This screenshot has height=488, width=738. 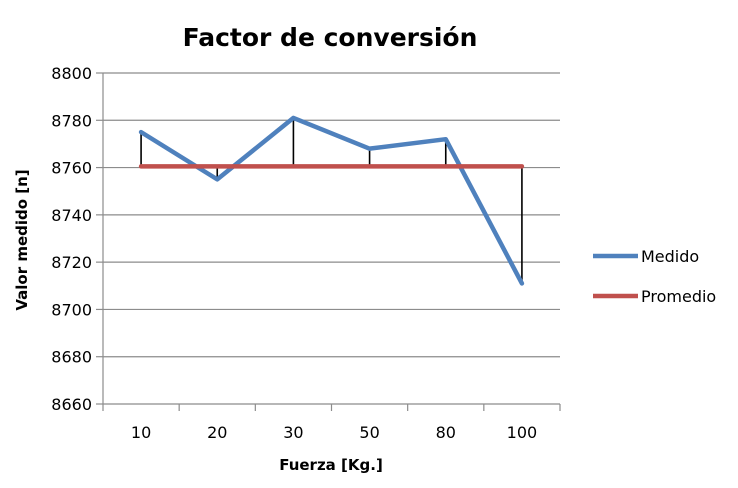 What do you see at coordinates (654, 276) in the screenshot?
I see `legend: Medido Promedio` at bounding box center [654, 276].